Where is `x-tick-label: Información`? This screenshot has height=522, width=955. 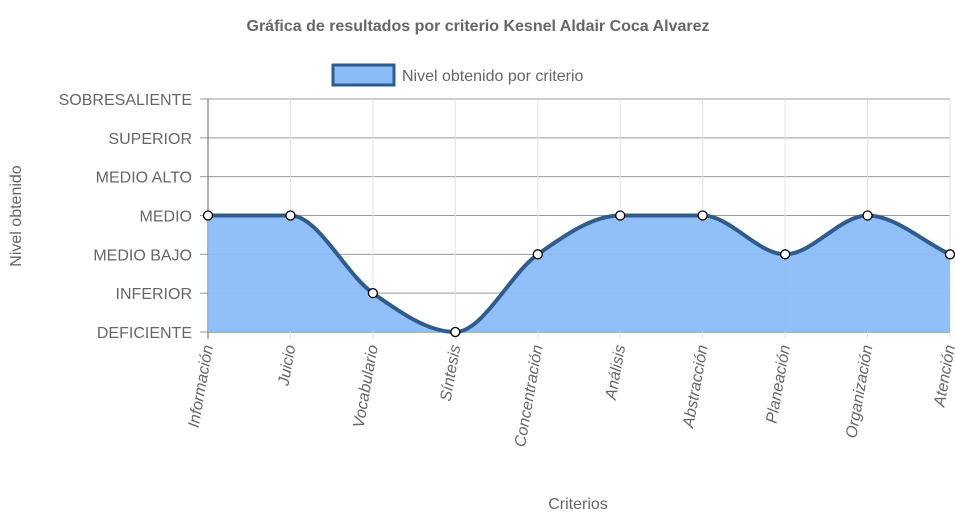
x-tick-label: Información is located at coordinates (201, 386).